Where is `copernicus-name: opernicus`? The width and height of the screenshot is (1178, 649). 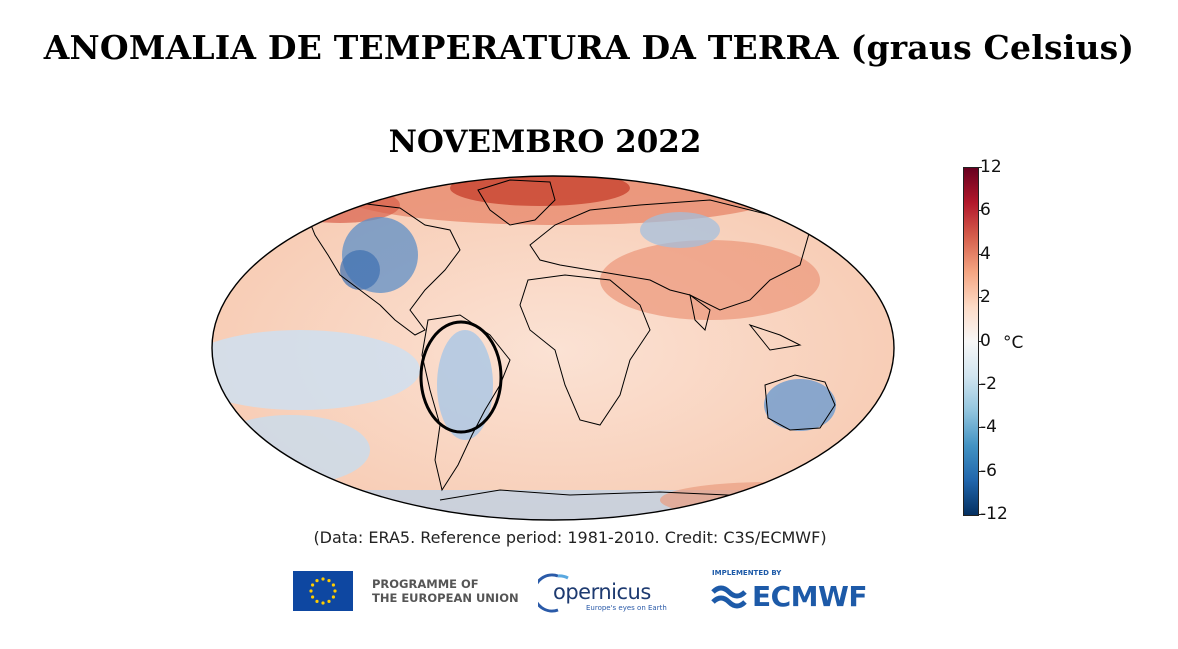 copernicus-name: opernicus is located at coordinates (602, 592).